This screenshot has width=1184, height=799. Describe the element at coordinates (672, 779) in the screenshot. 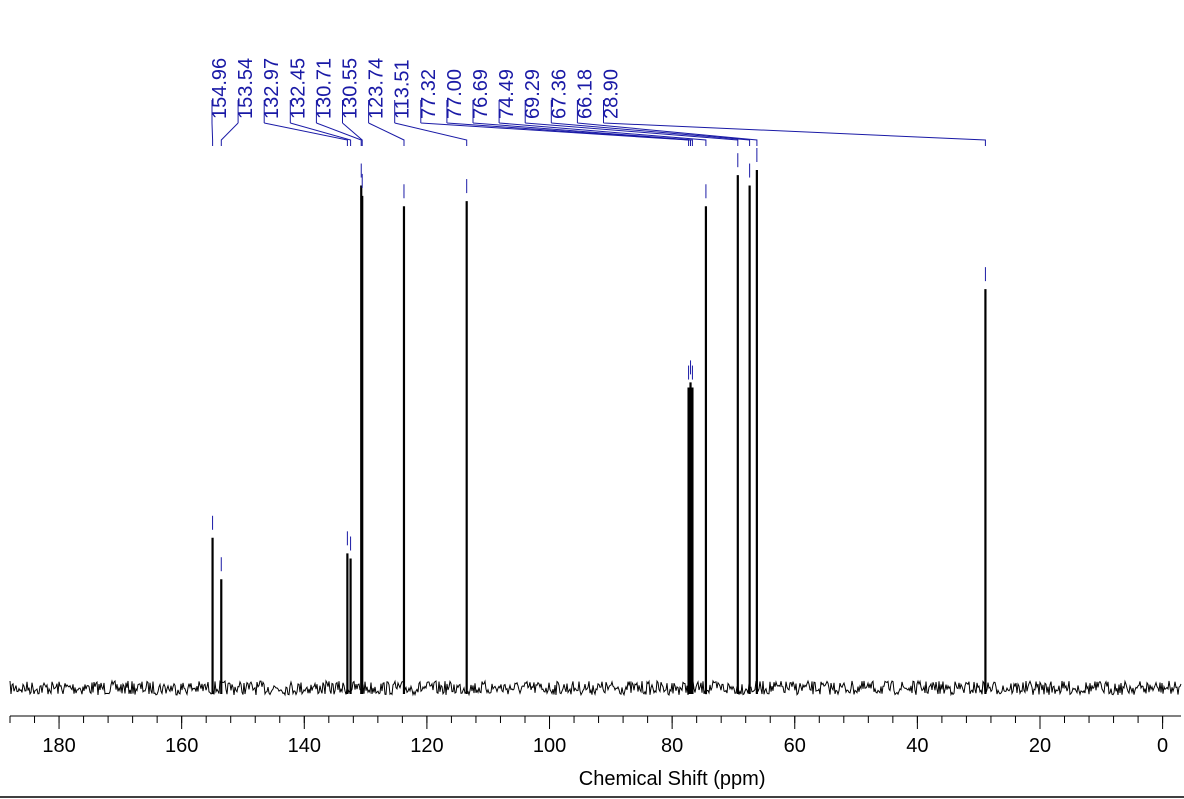

I see `x-axis-title: Chemical Shift (ppm)` at that location.